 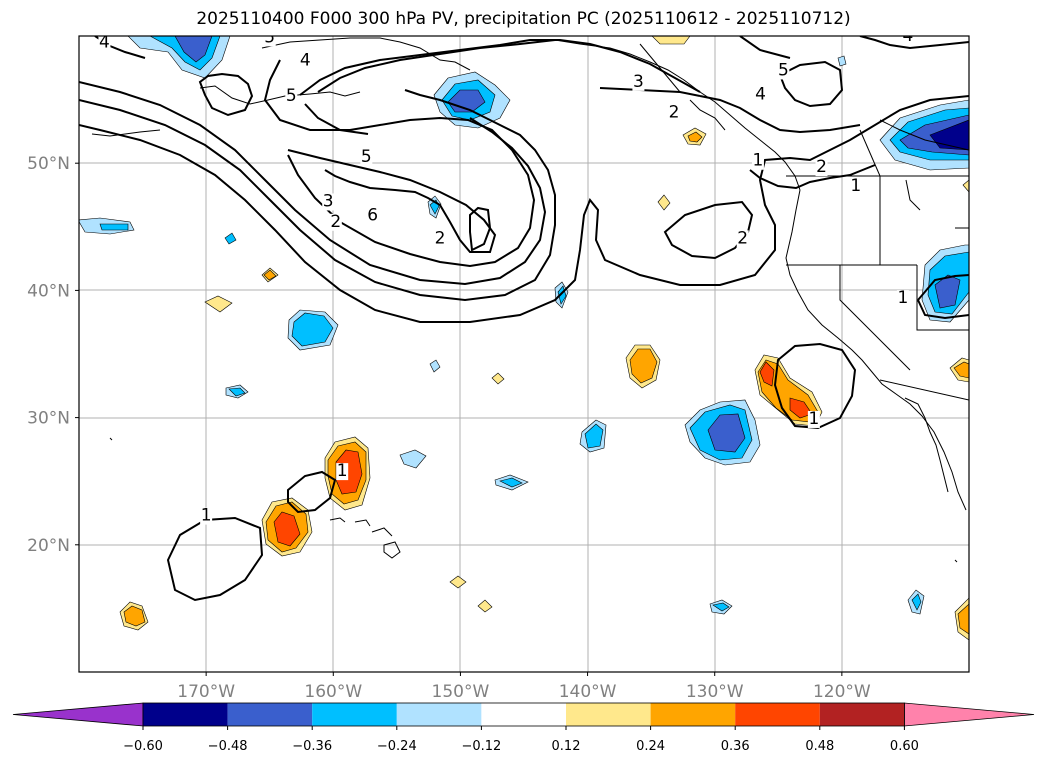 What do you see at coordinates (904, 746) in the screenshot?
I see `colorbar-tick-label: 0.60` at bounding box center [904, 746].